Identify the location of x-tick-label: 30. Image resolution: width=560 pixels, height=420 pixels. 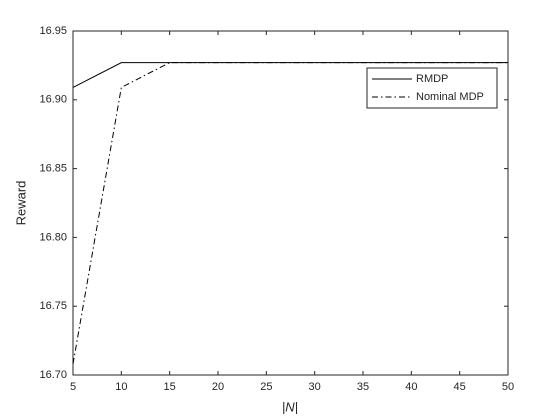
(315, 387).